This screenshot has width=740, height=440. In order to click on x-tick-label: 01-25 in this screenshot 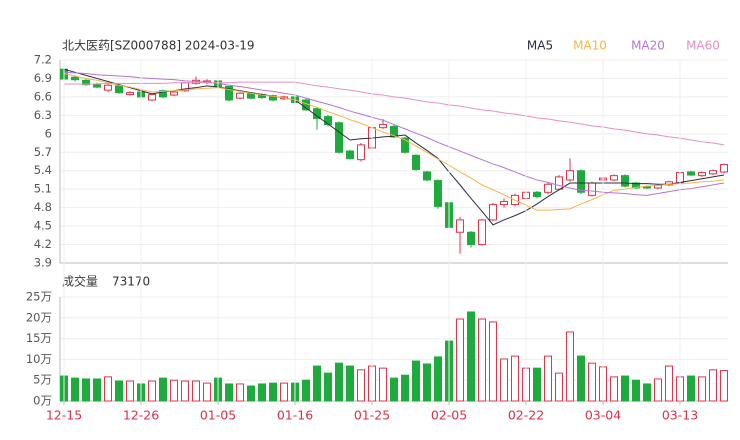, I will do `click(372, 415)`.